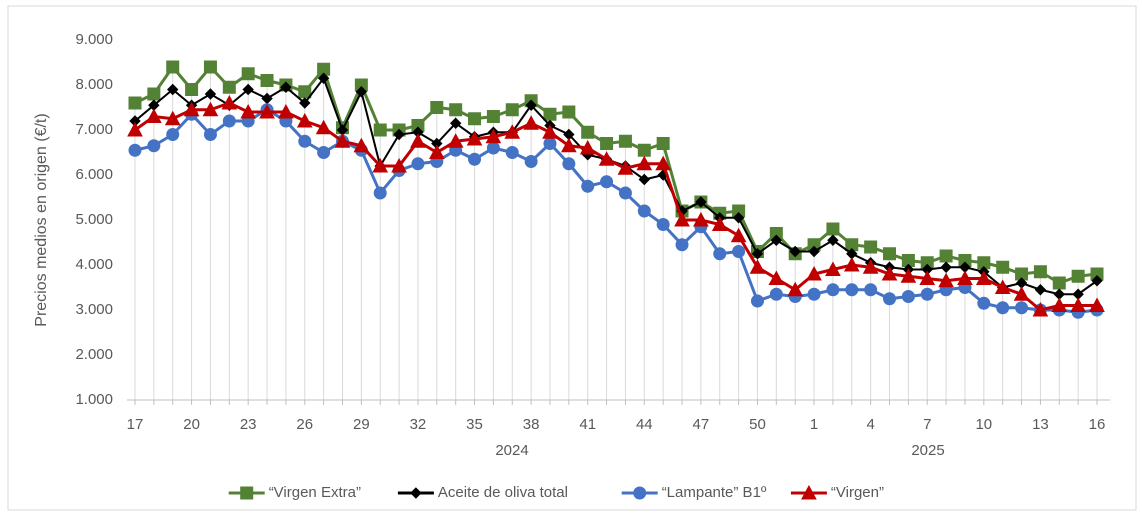 This screenshot has width=1142, height=521. What do you see at coordinates (757, 424) in the screenshot?
I see `x-tick-label: 50` at bounding box center [757, 424].